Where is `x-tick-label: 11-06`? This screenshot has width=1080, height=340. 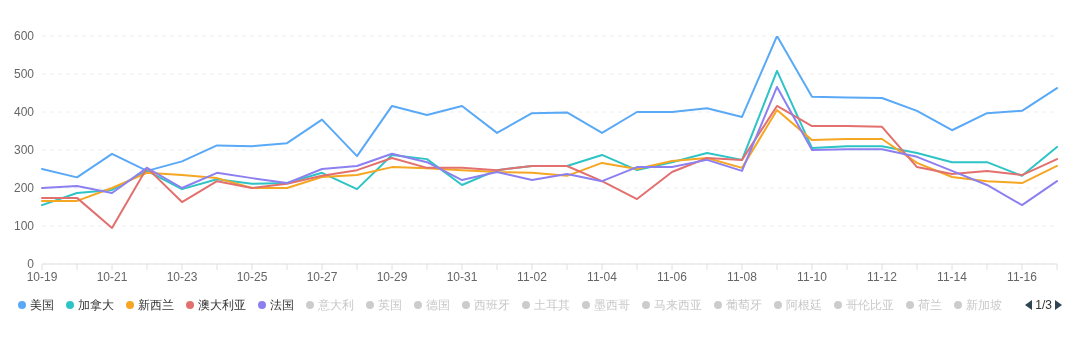
x-tick-label: 11-06 is located at coordinates (672, 276).